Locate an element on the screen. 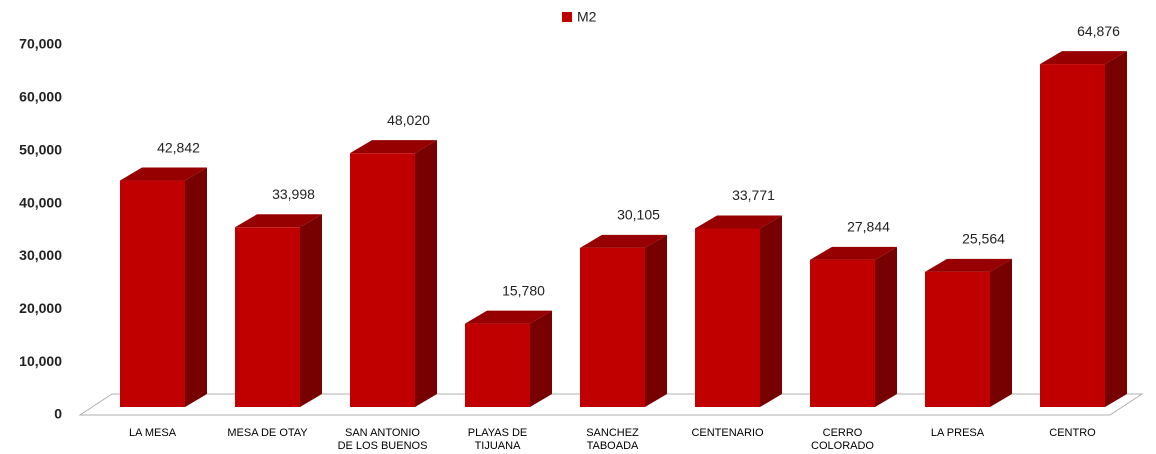  y-tick-label: 10,000 is located at coordinates (40, 361).